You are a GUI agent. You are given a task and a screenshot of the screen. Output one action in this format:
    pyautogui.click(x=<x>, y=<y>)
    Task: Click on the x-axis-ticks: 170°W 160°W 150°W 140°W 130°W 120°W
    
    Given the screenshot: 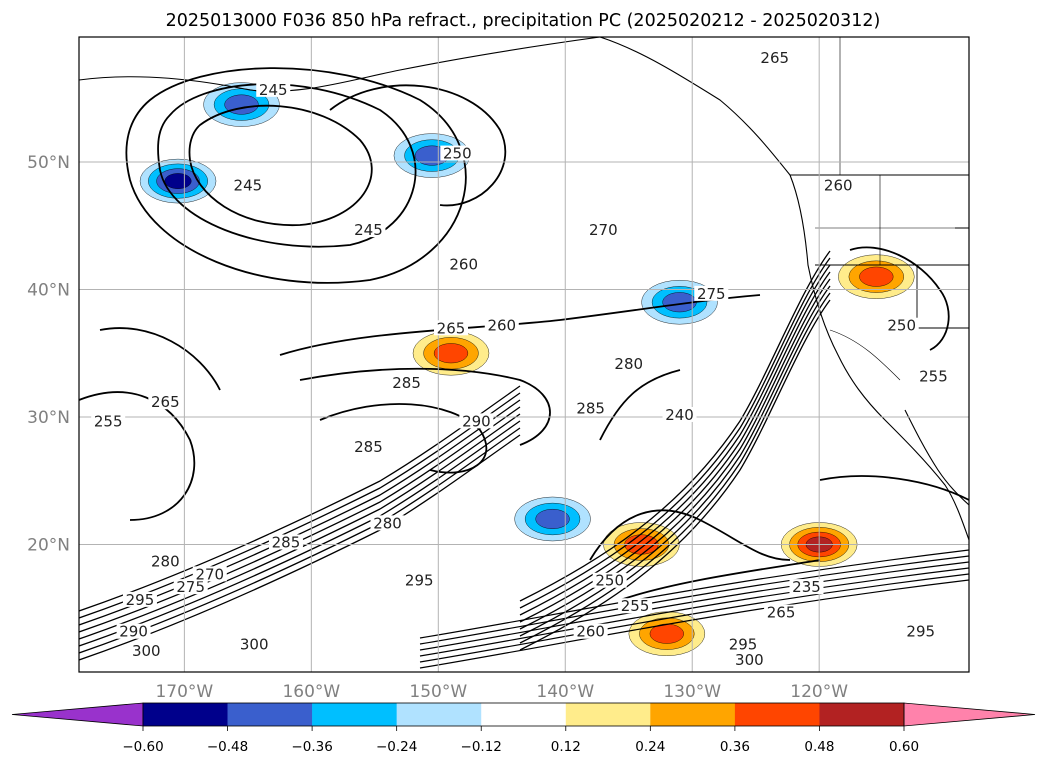 What is the action you would take?
    pyautogui.click(x=501, y=692)
    